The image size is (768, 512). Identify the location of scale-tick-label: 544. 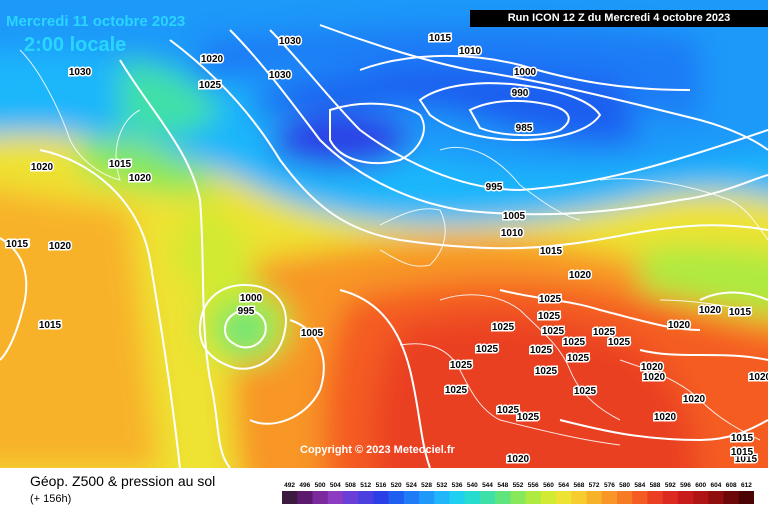
(487, 485).